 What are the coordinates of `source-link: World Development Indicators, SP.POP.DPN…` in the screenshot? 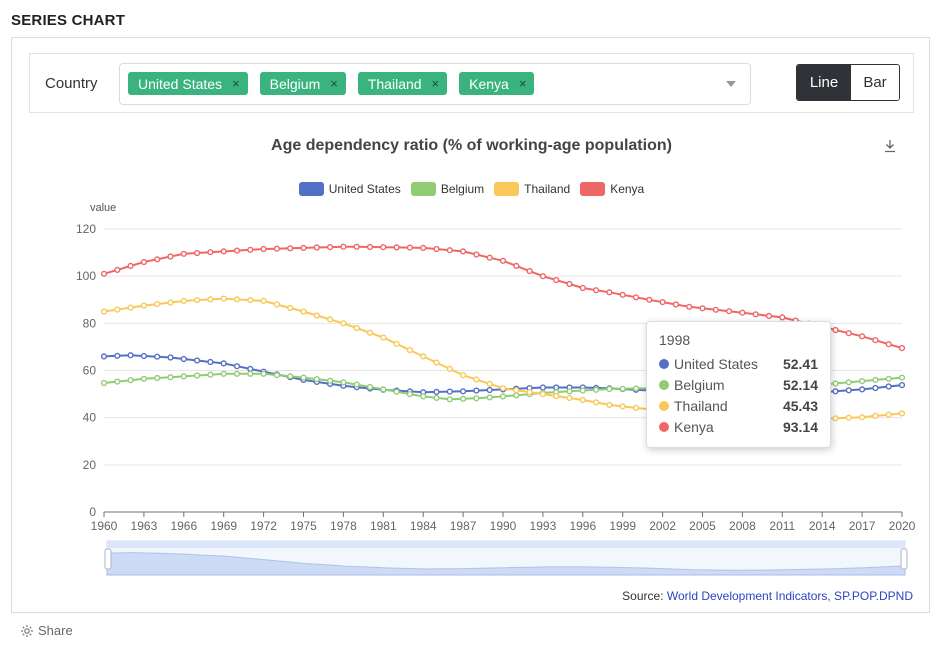 It's located at (789, 596).